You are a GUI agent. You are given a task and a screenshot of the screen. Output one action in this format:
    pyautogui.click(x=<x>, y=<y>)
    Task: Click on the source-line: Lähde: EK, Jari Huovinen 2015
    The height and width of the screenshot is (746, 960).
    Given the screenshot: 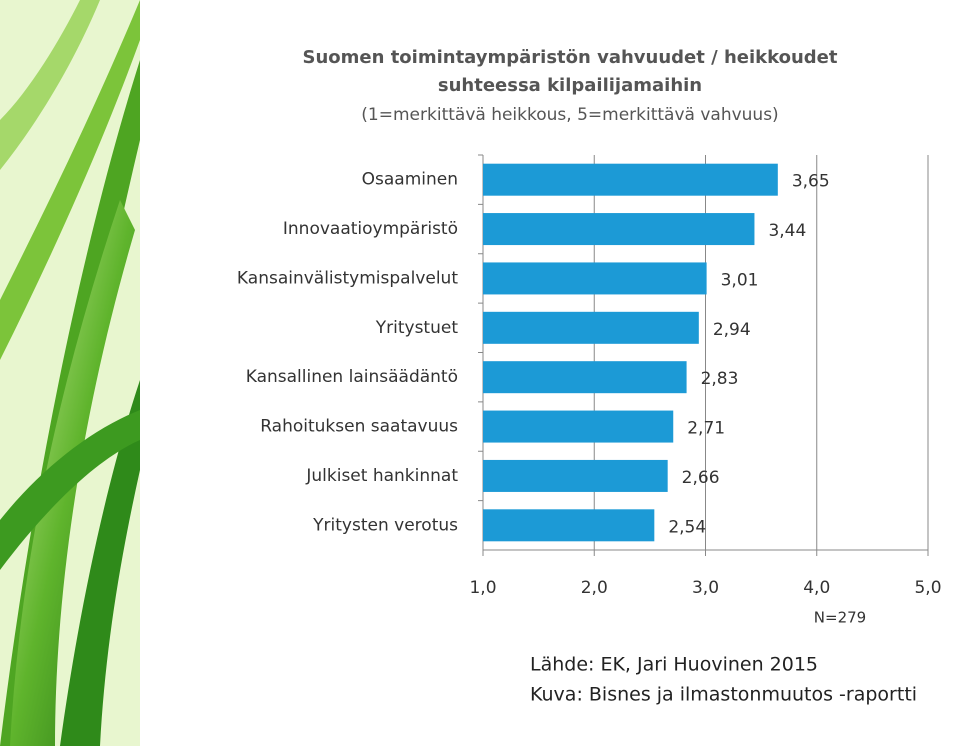 What is the action you would take?
    pyautogui.click(x=674, y=665)
    